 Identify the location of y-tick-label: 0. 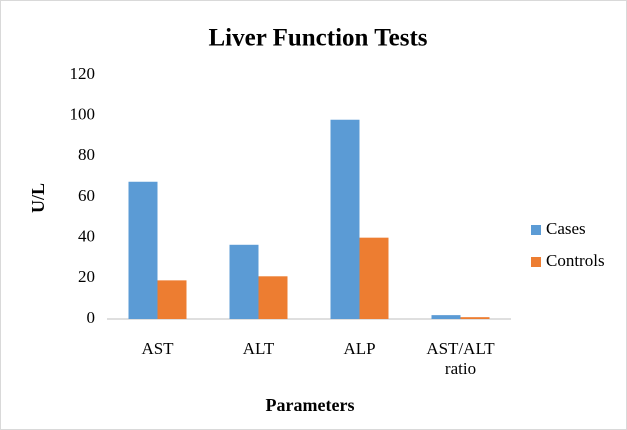
(91, 317).